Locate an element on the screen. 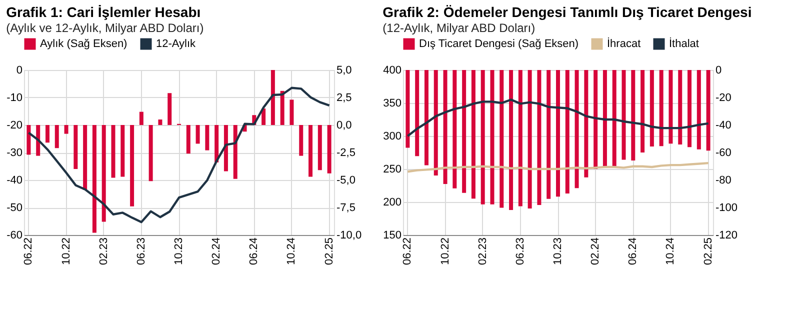  y-tick-label: -60 is located at coordinates (14, 236).